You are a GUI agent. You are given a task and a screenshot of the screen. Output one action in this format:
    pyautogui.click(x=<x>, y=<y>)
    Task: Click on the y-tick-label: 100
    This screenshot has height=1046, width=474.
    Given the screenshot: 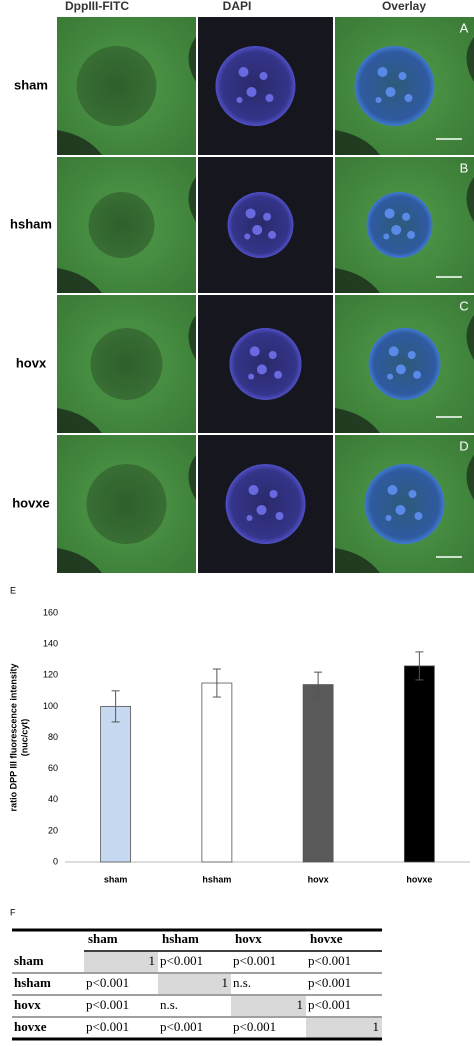 What is the action you would take?
    pyautogui.click(x=50, y=706)
    